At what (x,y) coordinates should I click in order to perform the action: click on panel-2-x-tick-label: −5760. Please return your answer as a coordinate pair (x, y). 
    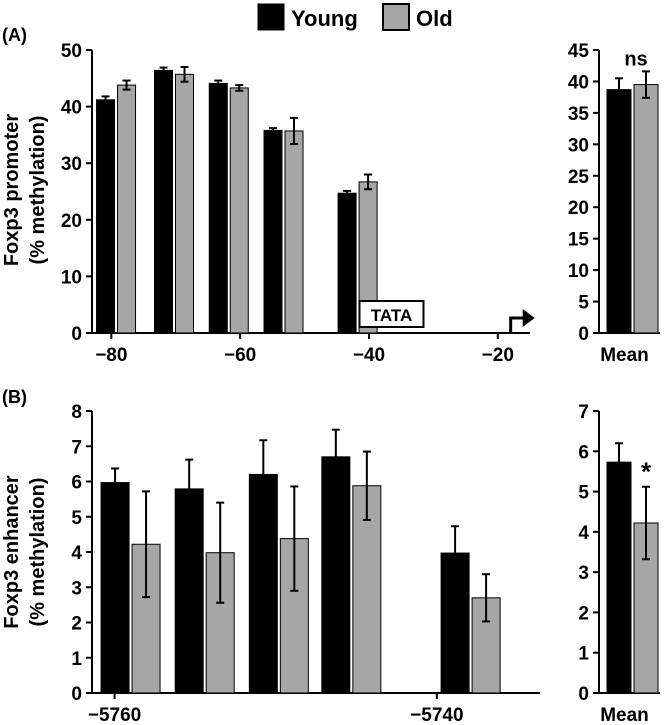
    Looking at the image, I should click on (114, 715).